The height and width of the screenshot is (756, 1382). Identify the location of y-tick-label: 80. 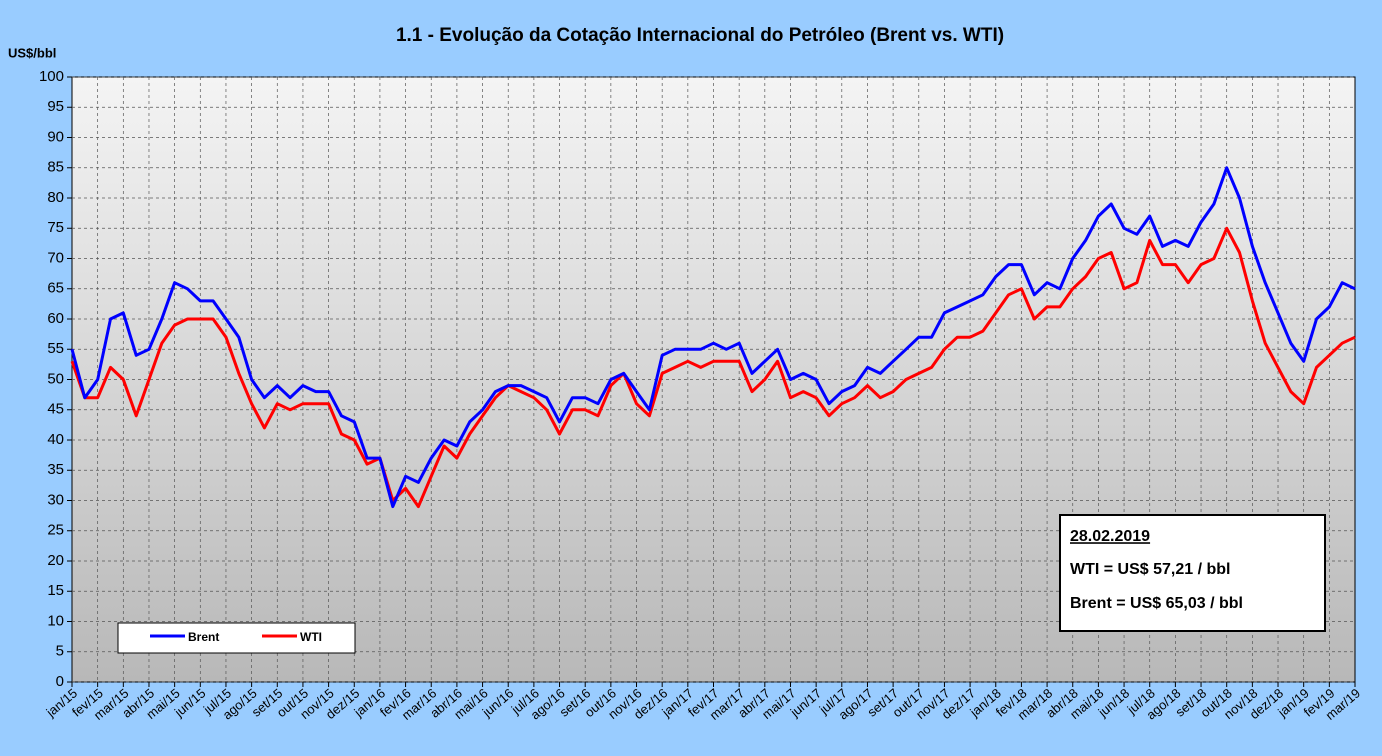
(55, 197).